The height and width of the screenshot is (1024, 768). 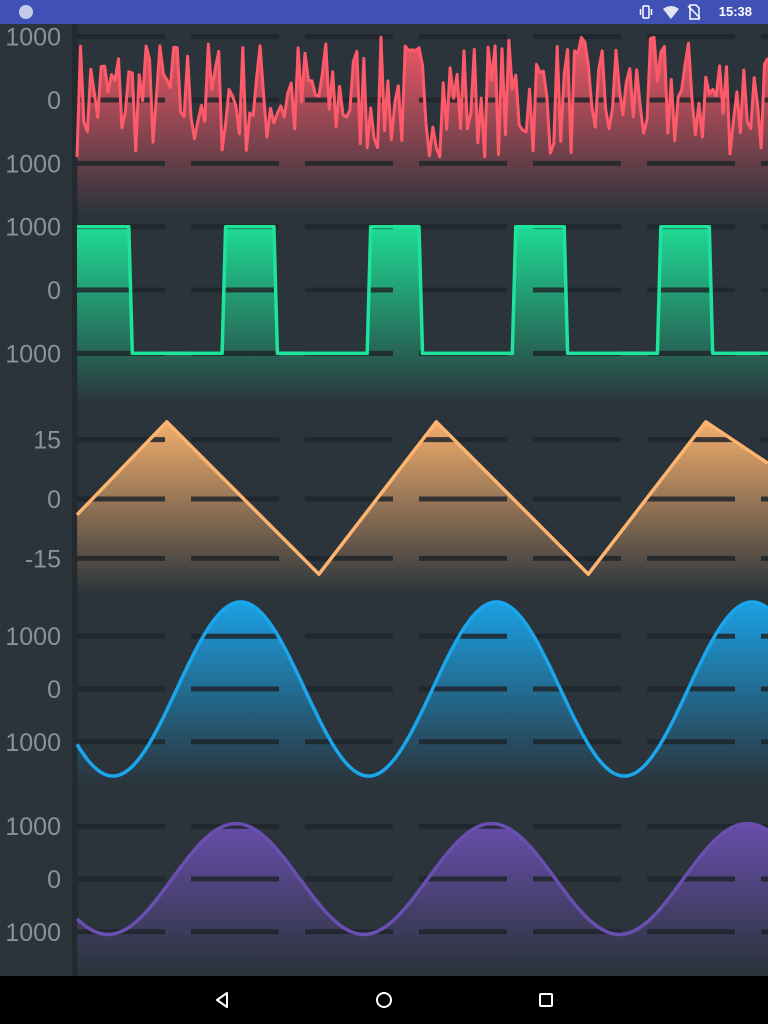 What do you see at coordinates (735, 11) in the screenshot?
I see `status-clock: 15:38` at bounding box center [735, 11].